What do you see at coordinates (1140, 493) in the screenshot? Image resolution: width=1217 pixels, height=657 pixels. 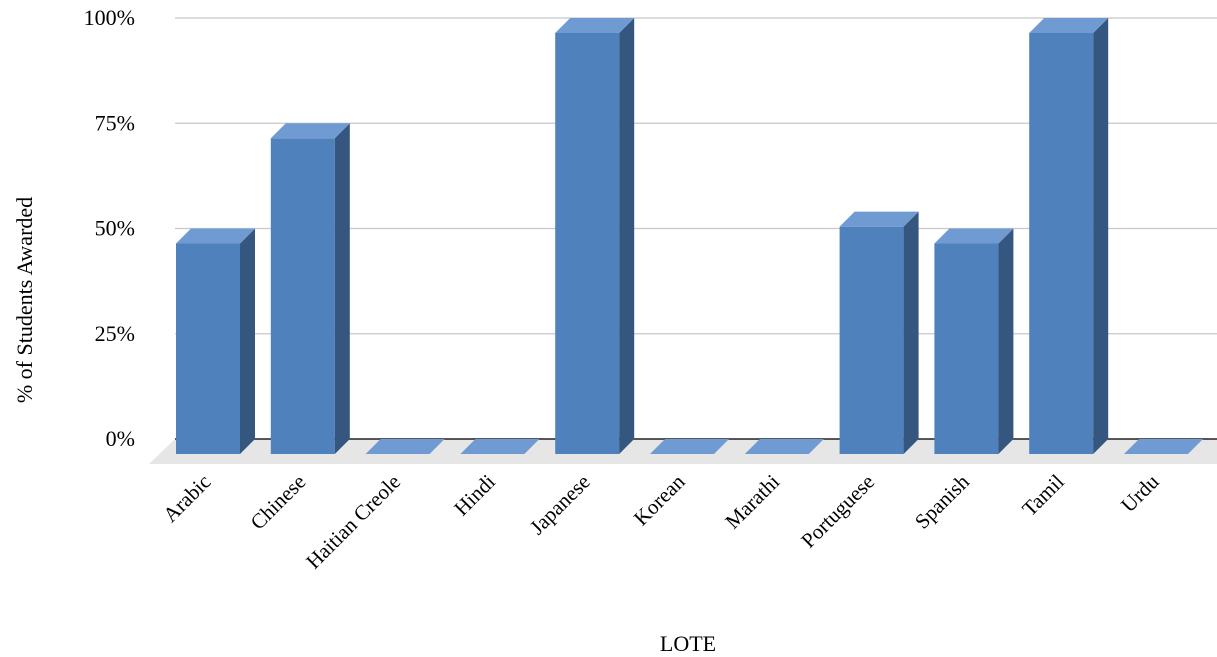 I see `x-tick-label: Urdu` at bounding box center [1140, 493].